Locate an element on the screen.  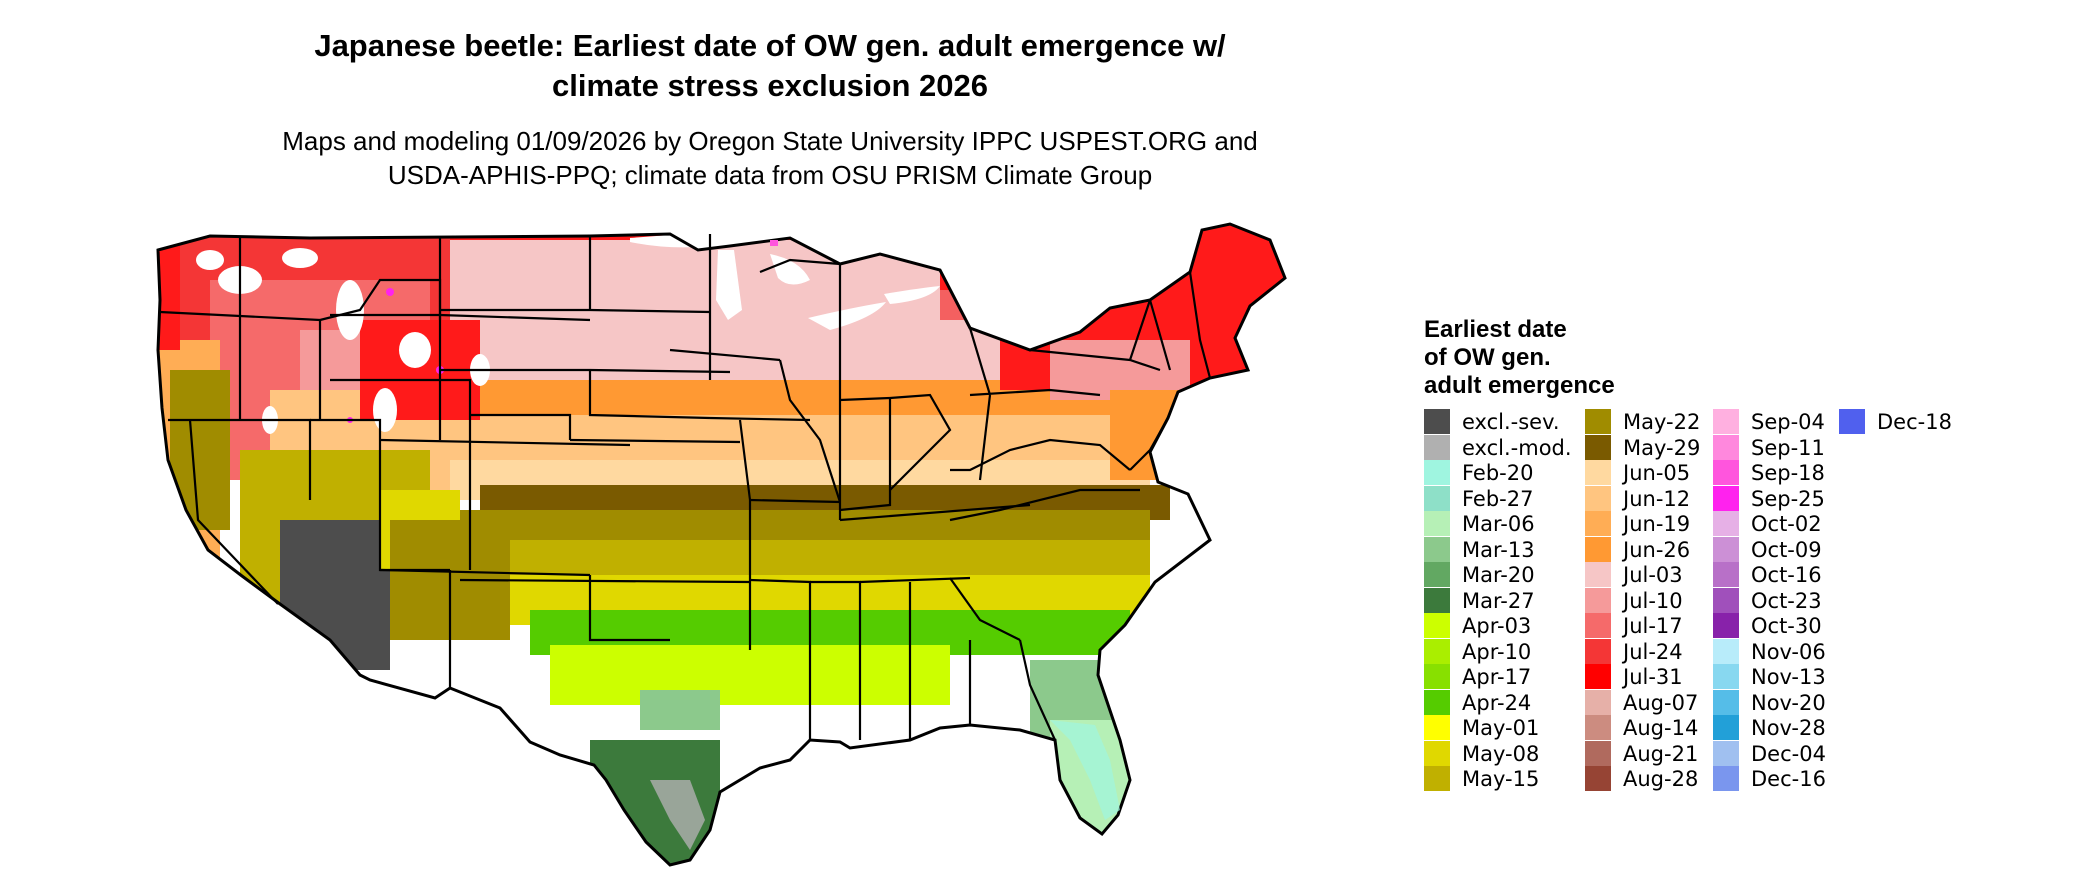
legend-label: Sep-18 is located at coordinates (1788, 473).